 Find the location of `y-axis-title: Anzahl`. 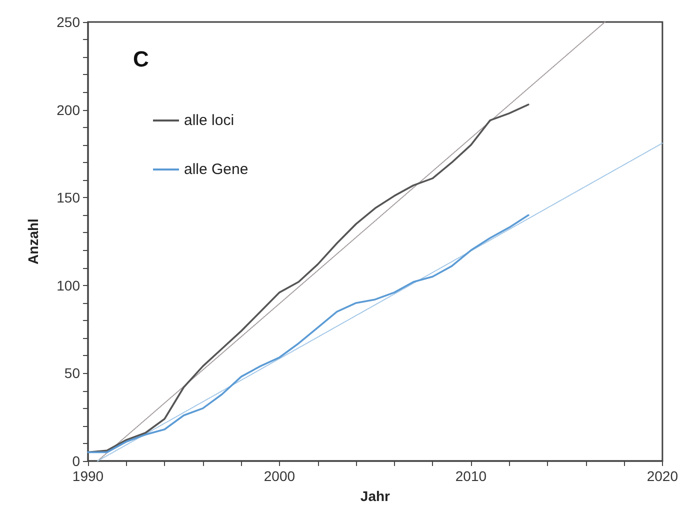

y-axis-title: Anzahl is located at coordinates (33, 241).